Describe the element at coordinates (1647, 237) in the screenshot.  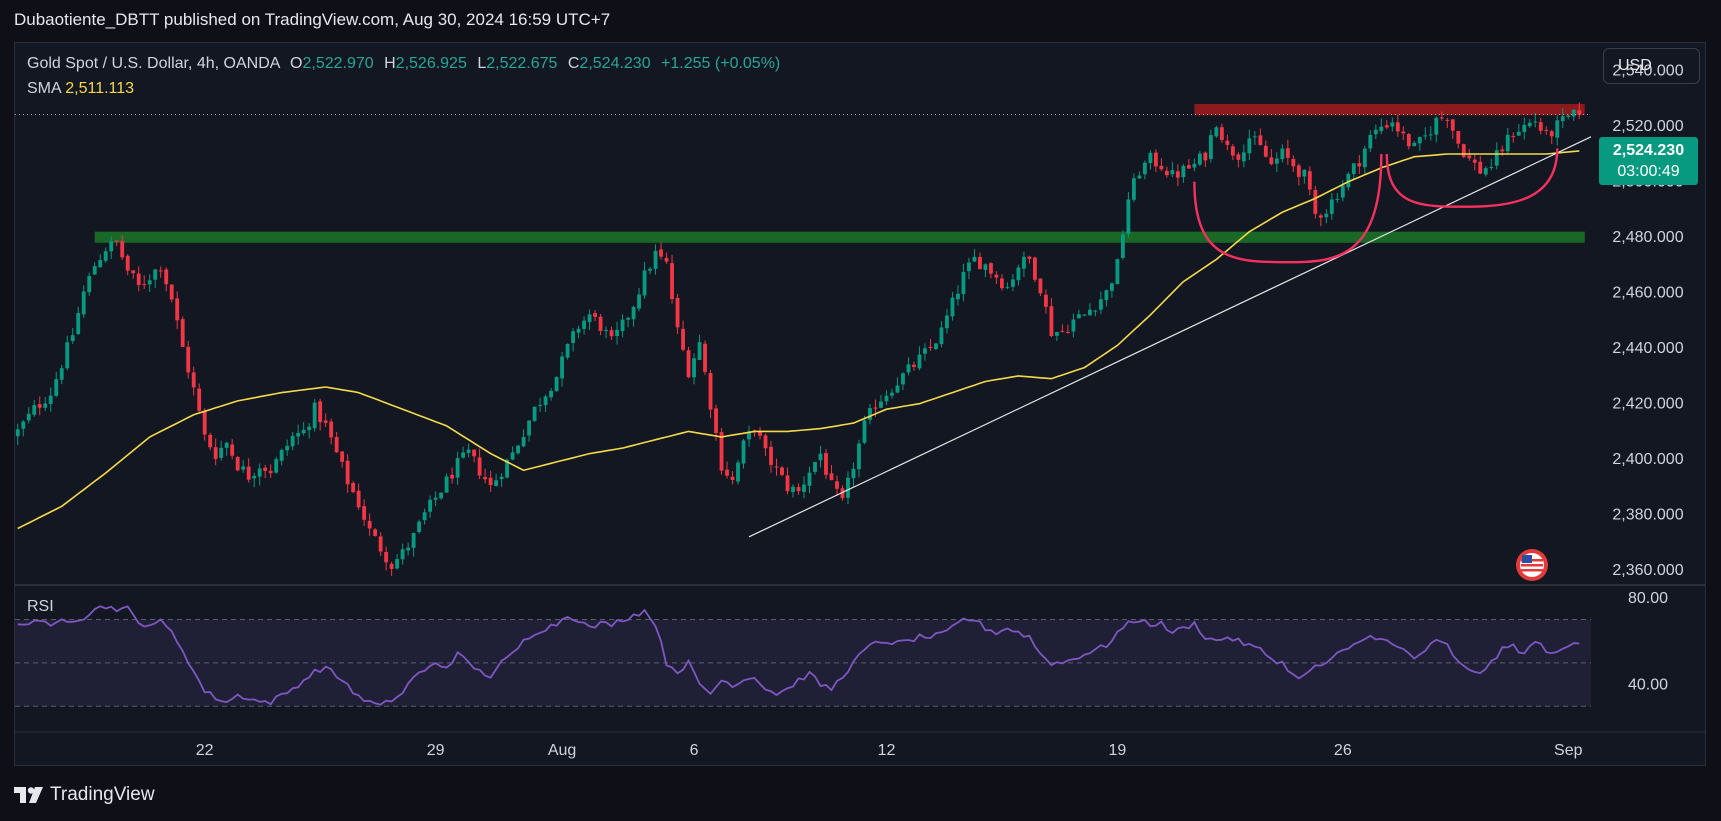
I see `price-axis-label: 2,480.000` at that location.